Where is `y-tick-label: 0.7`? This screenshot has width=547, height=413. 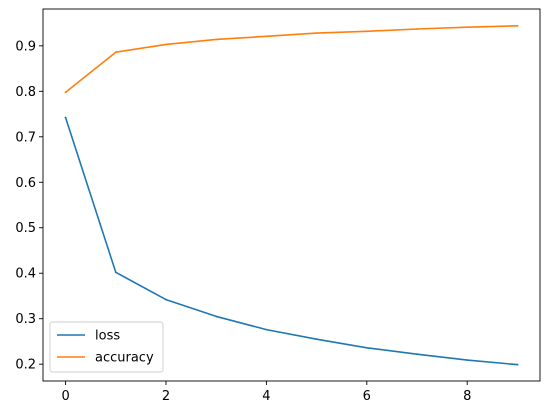 y-tick-label: 0.7 is located at coordinates (25, 137).